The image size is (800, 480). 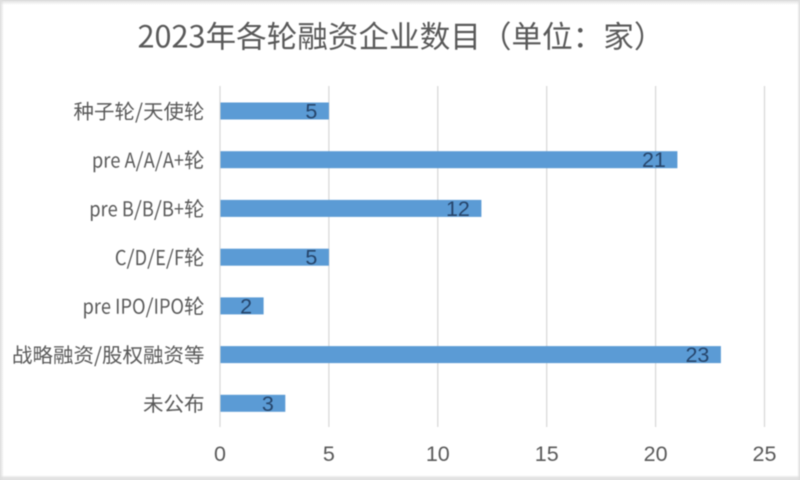 What do you see at coordinates (438, 454) in the screenshot?
I see `svg-text: 10` at bounding box center [438, 454].